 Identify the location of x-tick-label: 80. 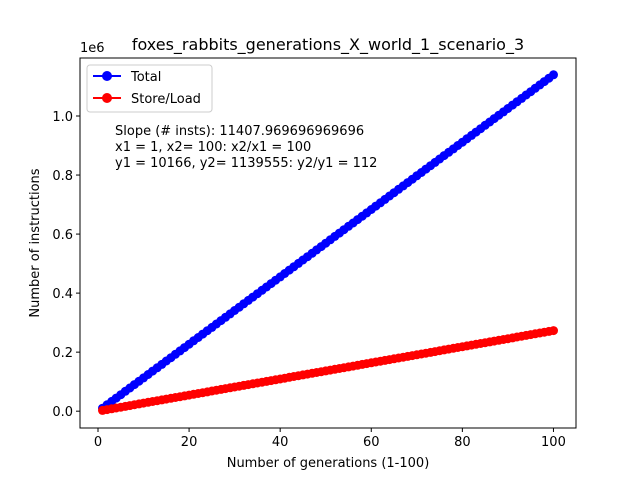
(462, 442).